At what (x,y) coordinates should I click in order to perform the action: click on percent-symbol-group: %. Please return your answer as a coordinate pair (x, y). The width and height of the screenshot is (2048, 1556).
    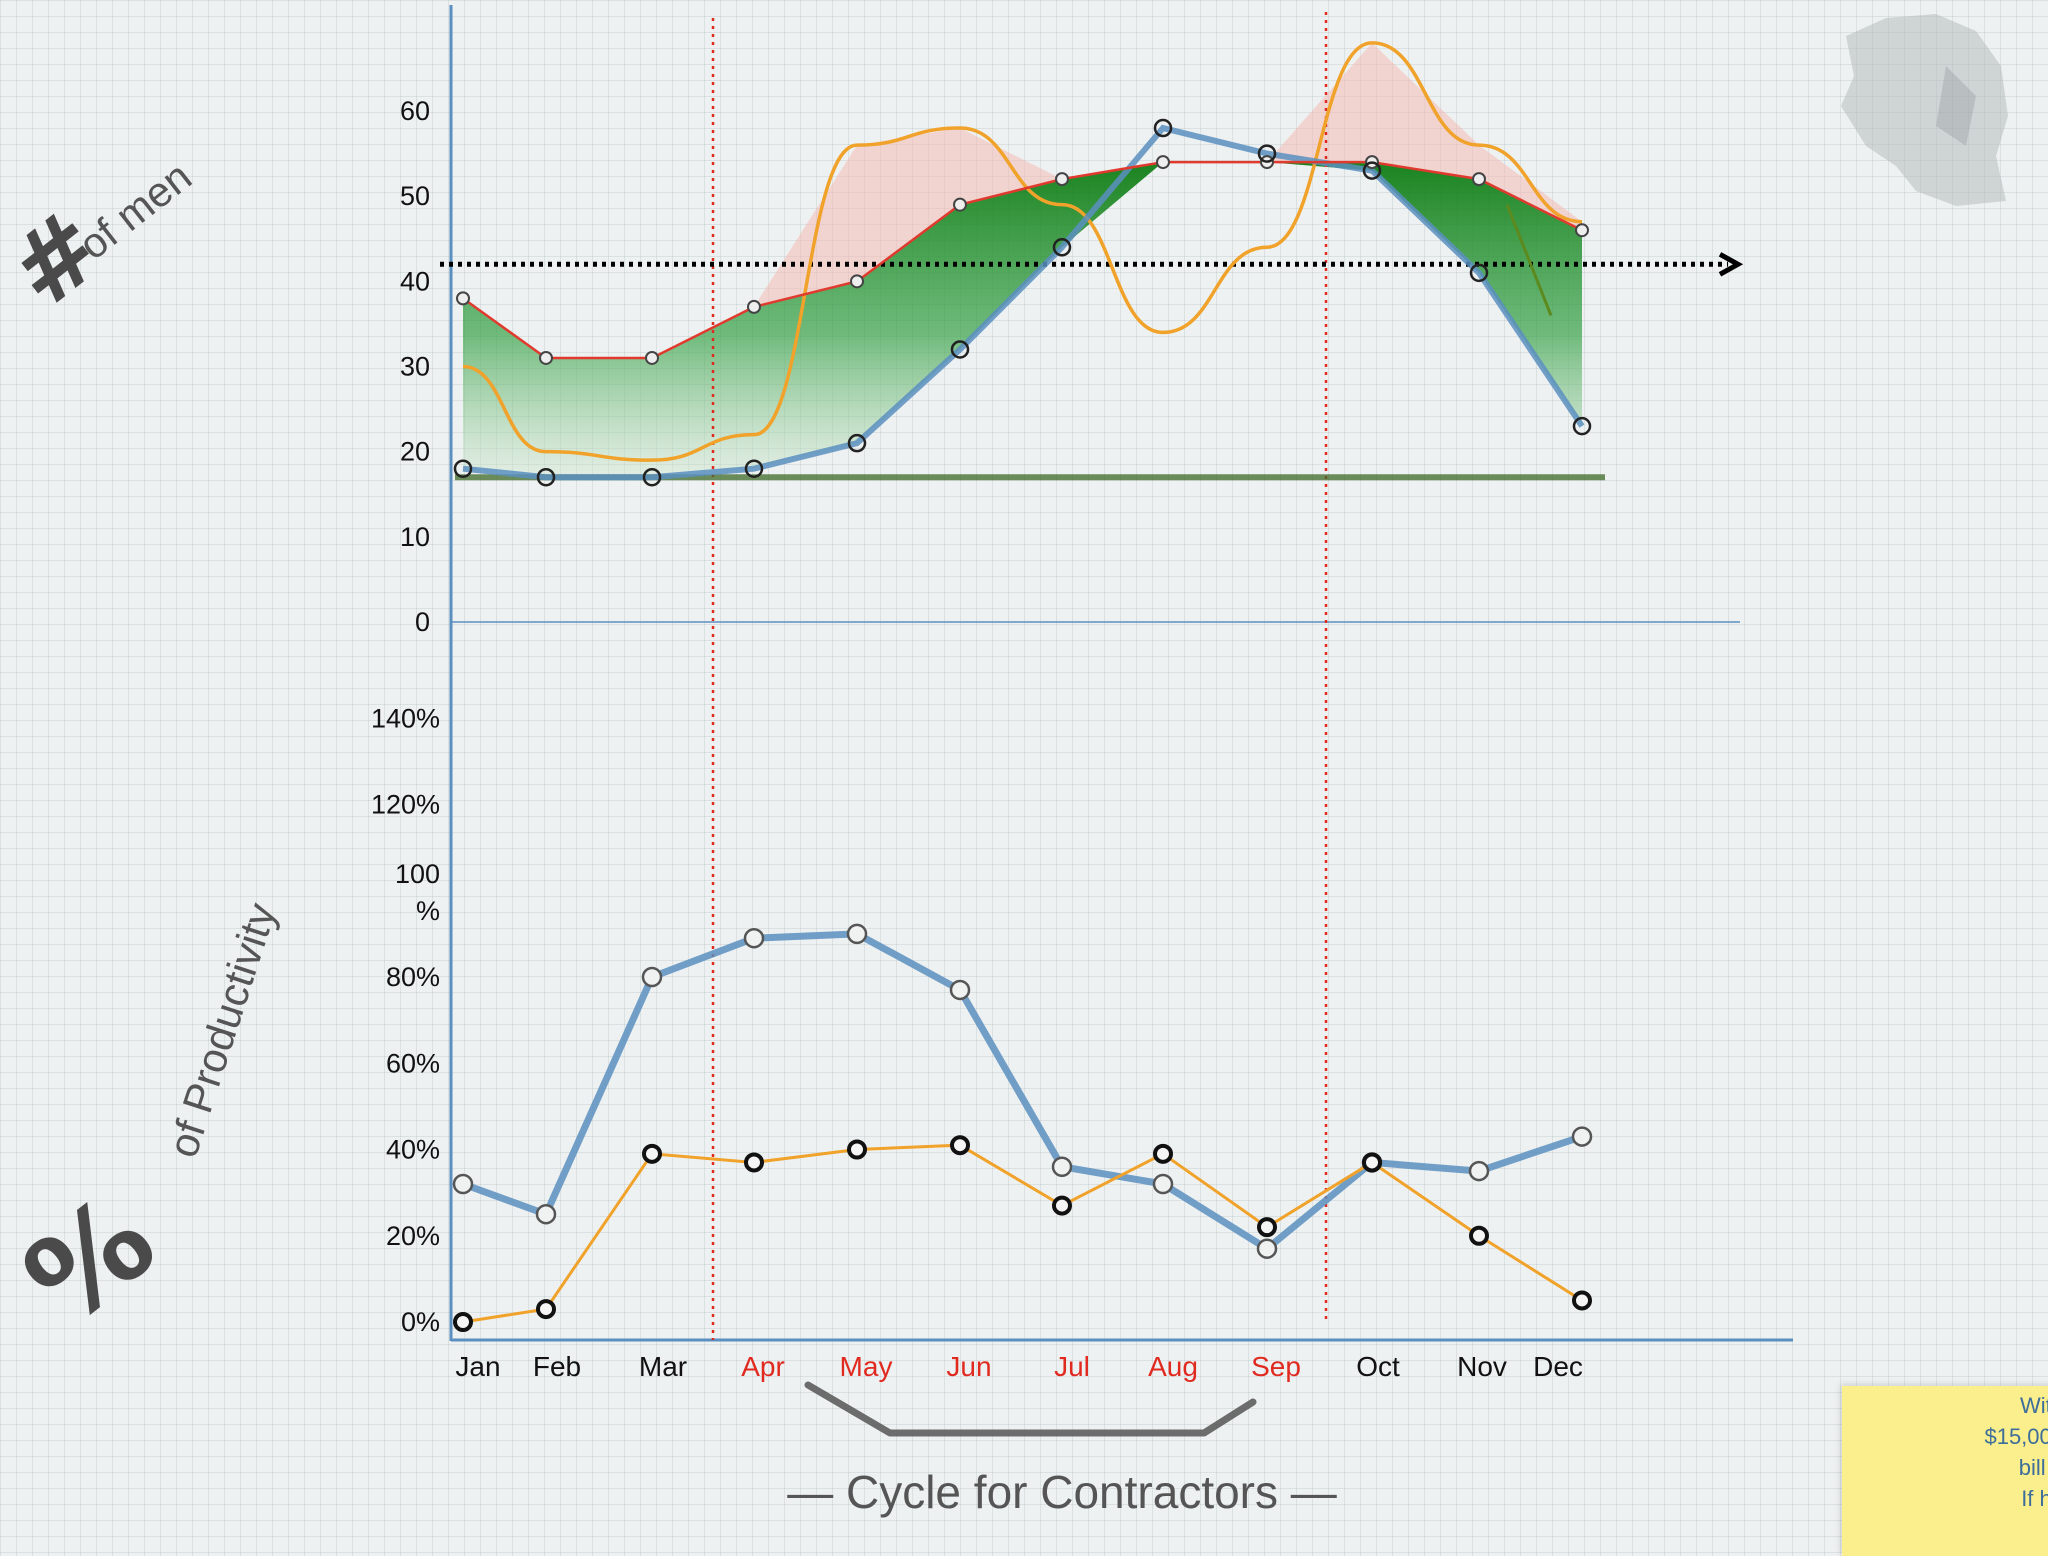
    Looking at the image, I should click on (90, 1261).